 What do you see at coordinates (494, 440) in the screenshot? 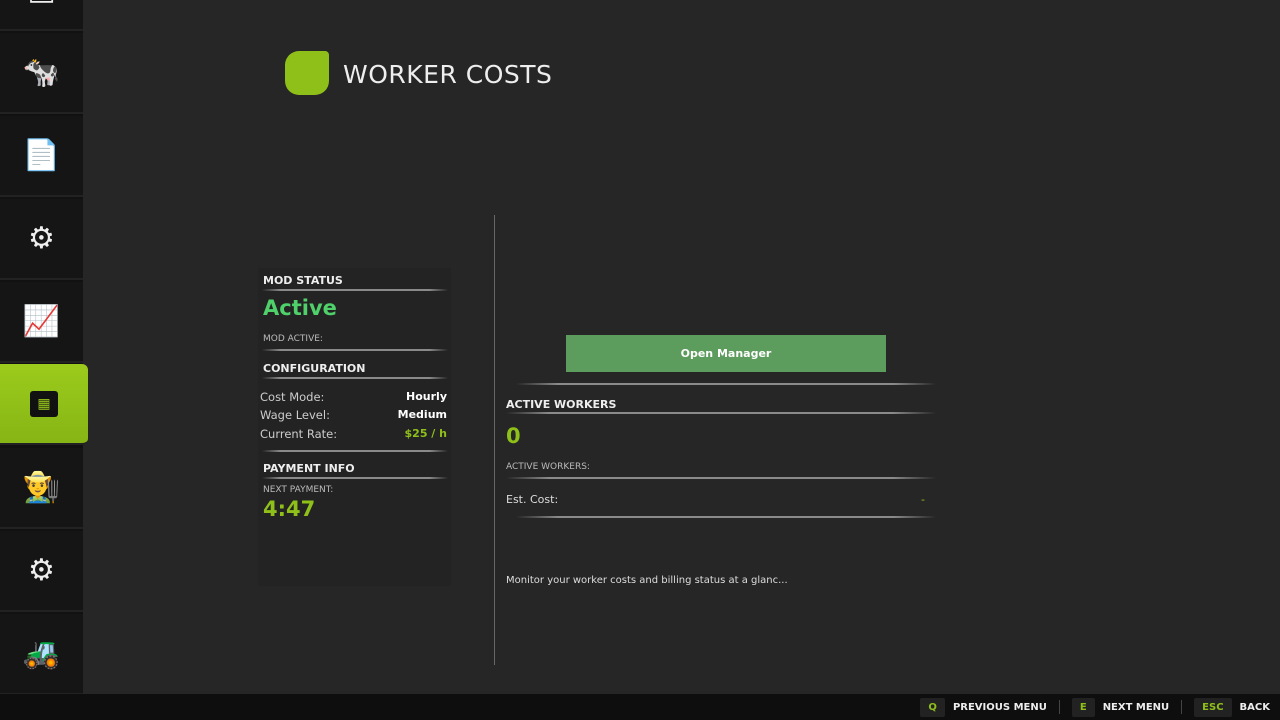
I see `divider` at bounding box center [494, 440].